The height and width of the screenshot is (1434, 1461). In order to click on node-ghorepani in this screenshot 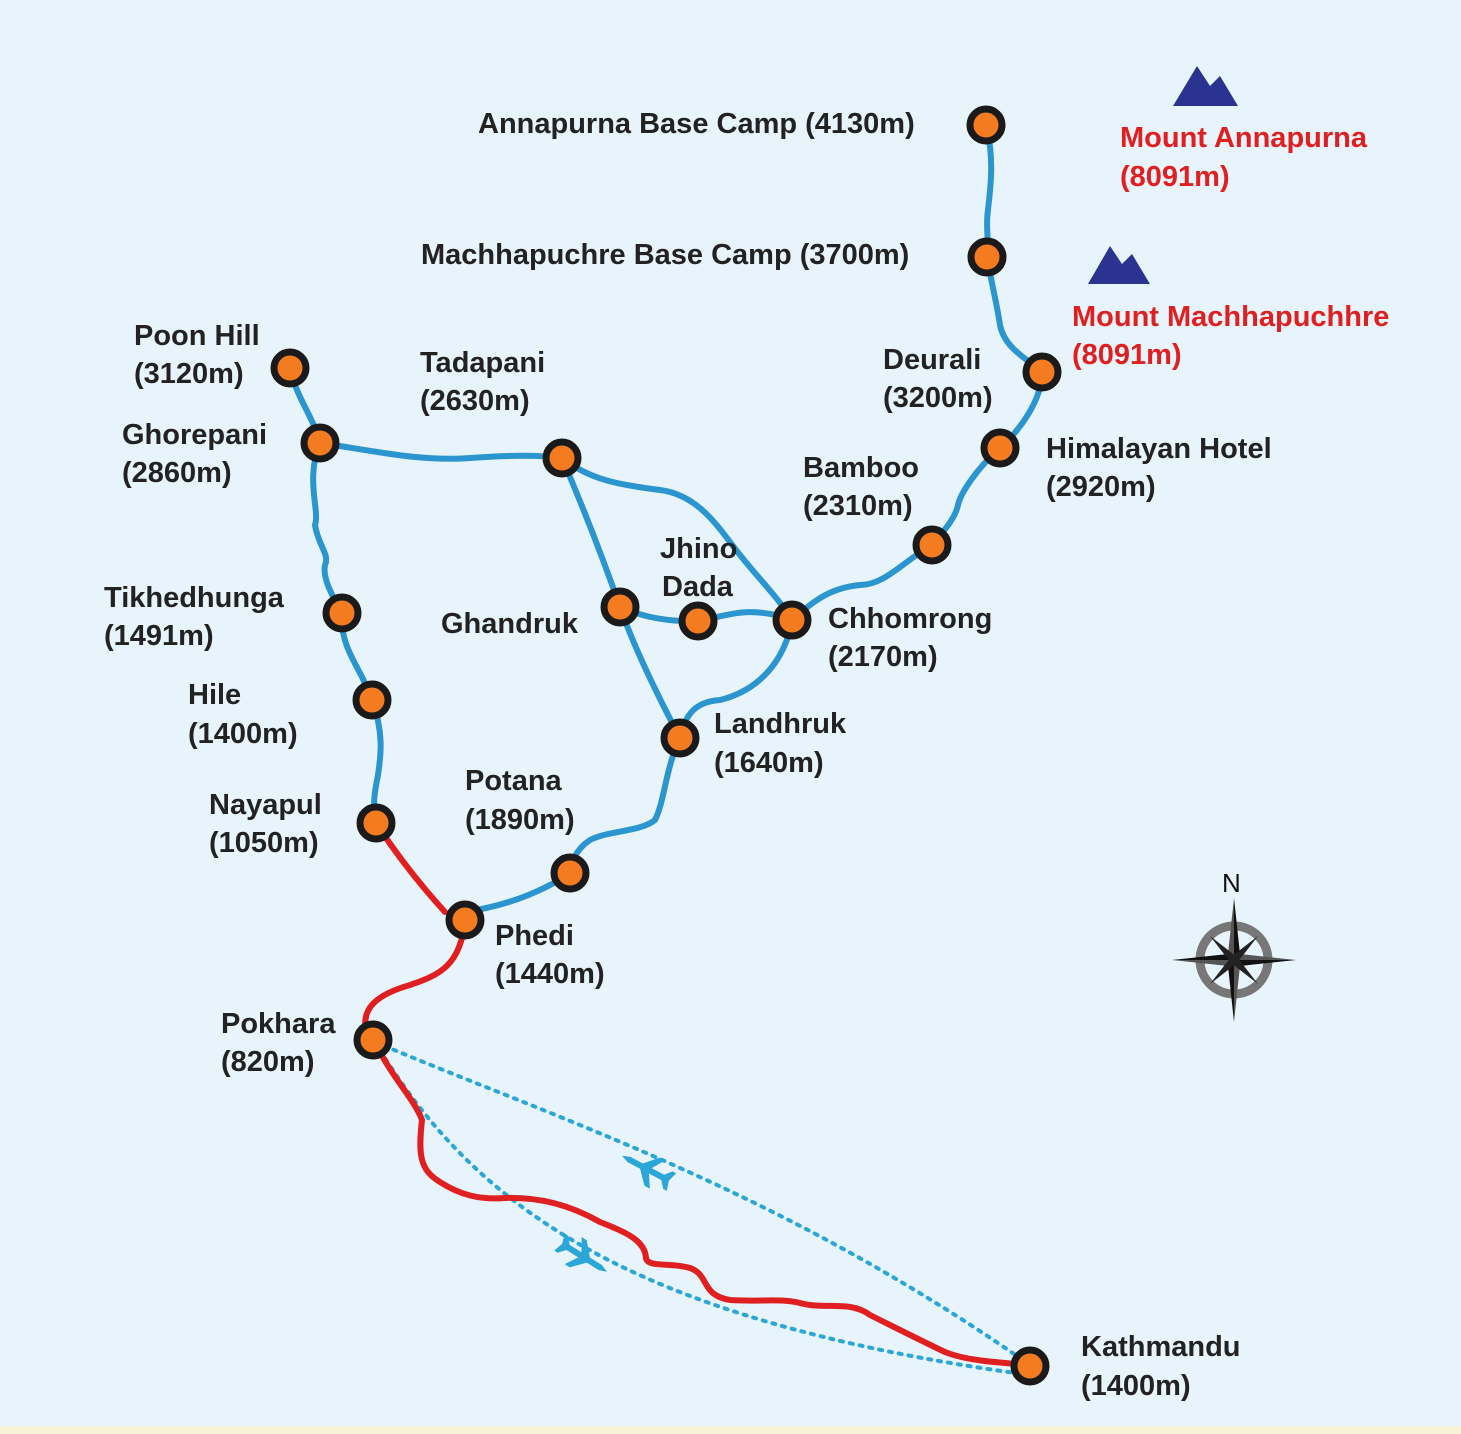, I will do `click(320, 443)`.